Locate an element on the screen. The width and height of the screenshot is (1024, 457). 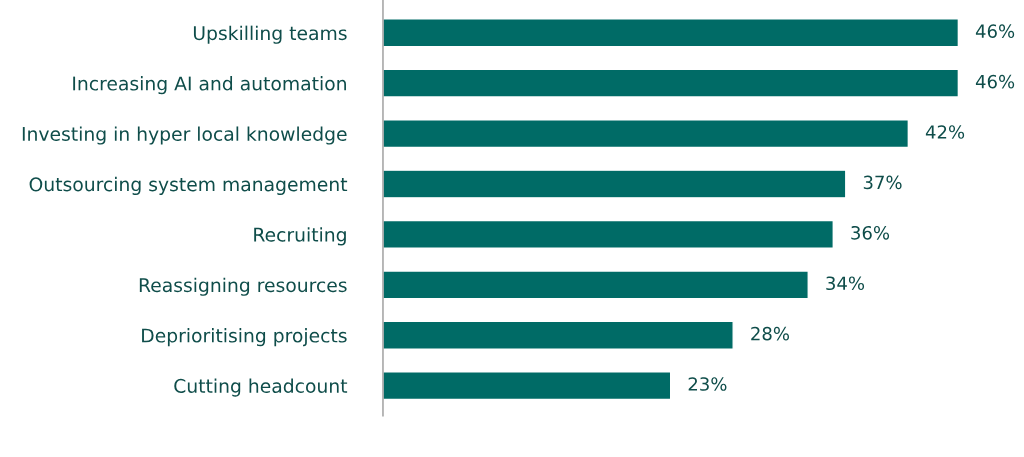
data-label: 37% is located at coordinates (882, 182).